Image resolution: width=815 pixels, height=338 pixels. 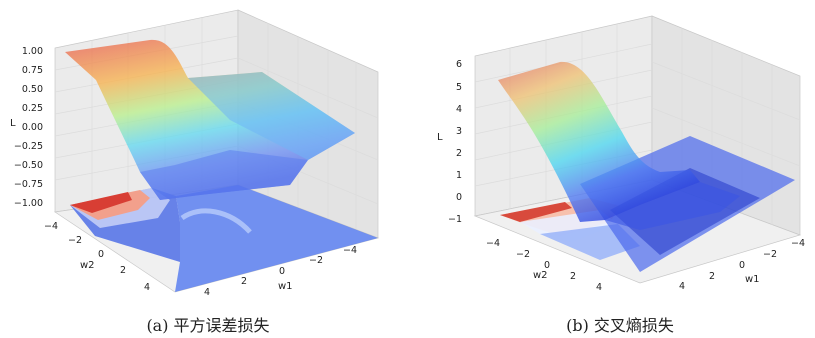 I want to click on z-tick: 0.25, so click(x=32, y=108).